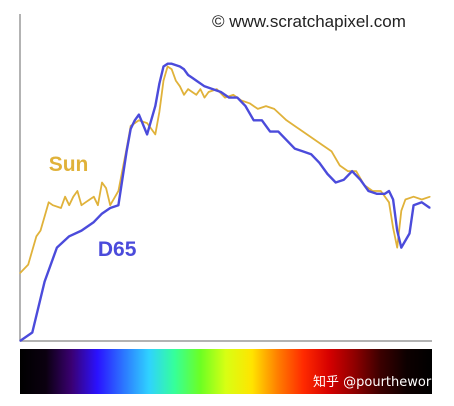  Describe the element at coordinates (226, 371) in the screenshot. I see `spectrum-strip` at that location.